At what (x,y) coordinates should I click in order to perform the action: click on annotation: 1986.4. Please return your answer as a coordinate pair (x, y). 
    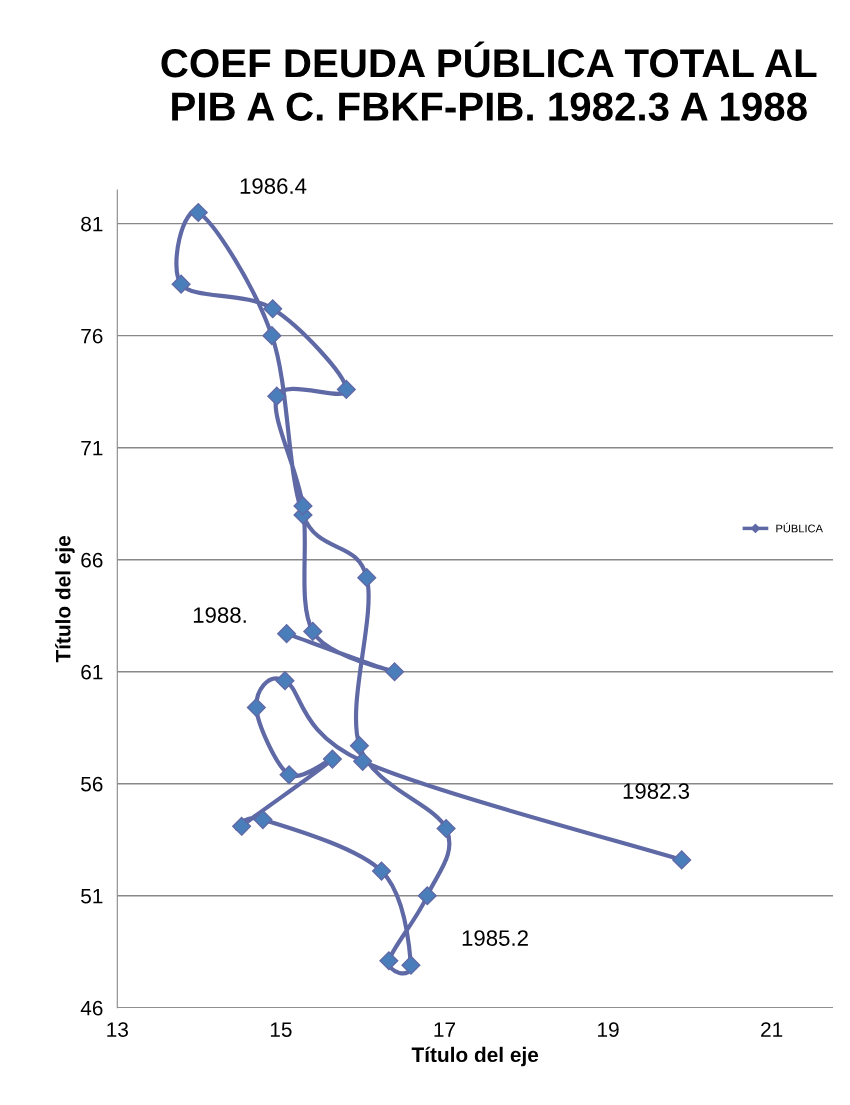
    Looking at the image, I should click on (273, 186).